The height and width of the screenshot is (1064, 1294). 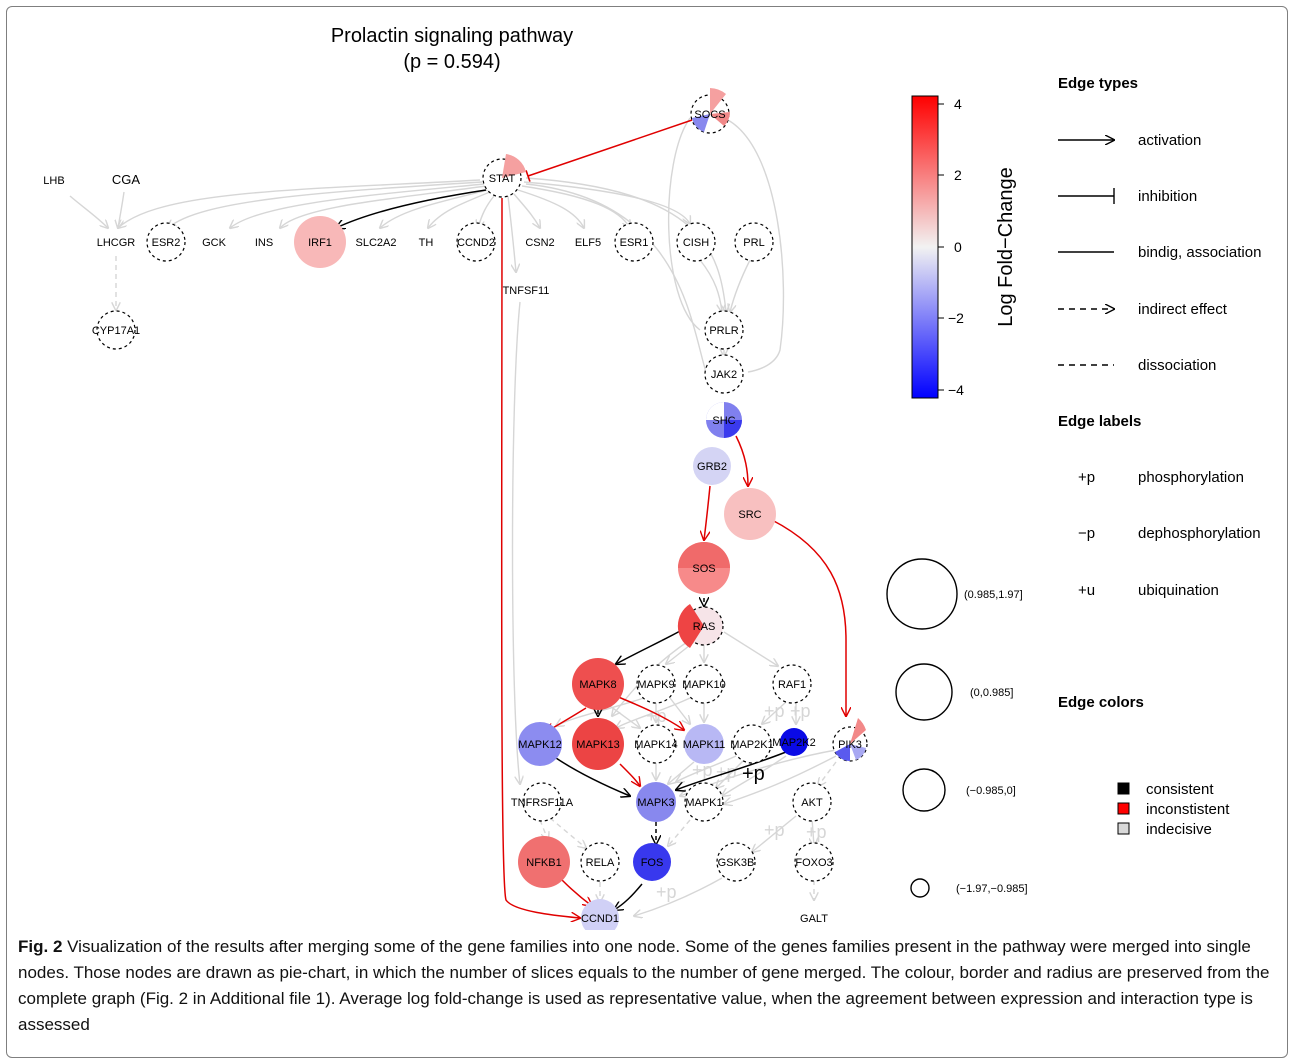 What do you see at coordinates (600, 914) in the screenshot?
I see `node-ccnd1: CCND1` at bounding box center [600, 914].